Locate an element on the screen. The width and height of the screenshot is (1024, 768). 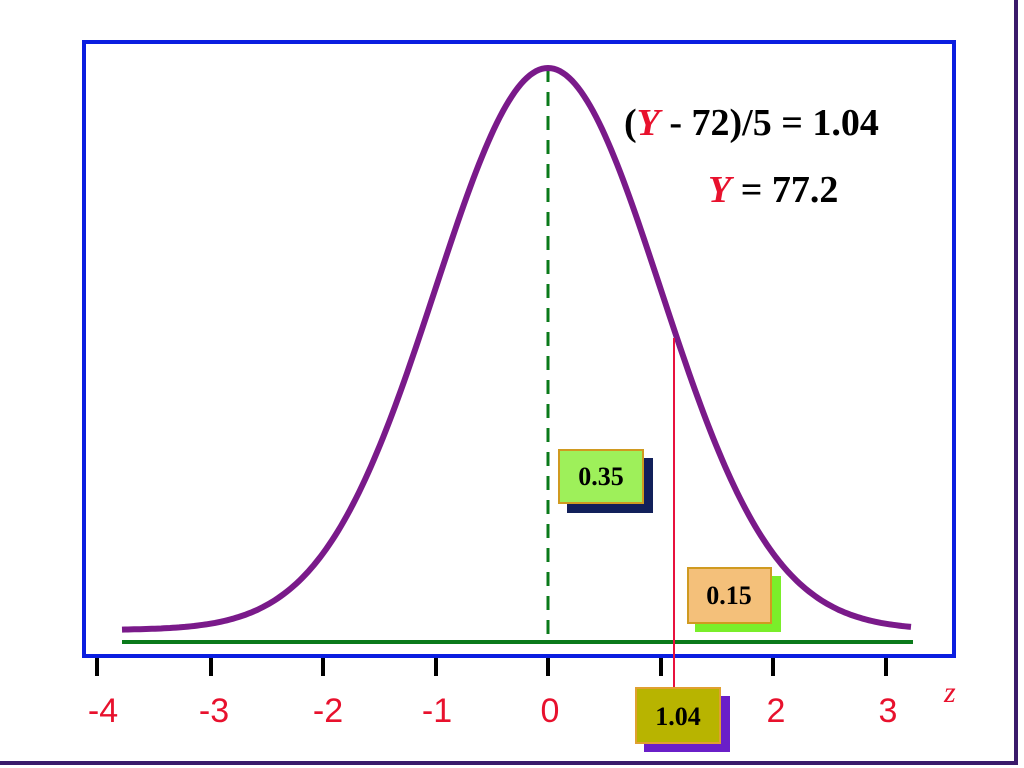
tick-label: 2 is located at coordinates (776, 711).